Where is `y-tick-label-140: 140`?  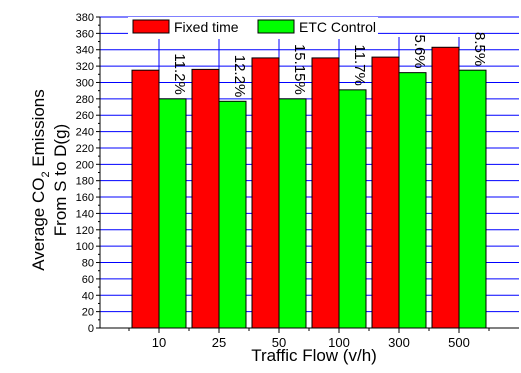 y-tick-label-140: 140 is located at coordinates (85, 214).